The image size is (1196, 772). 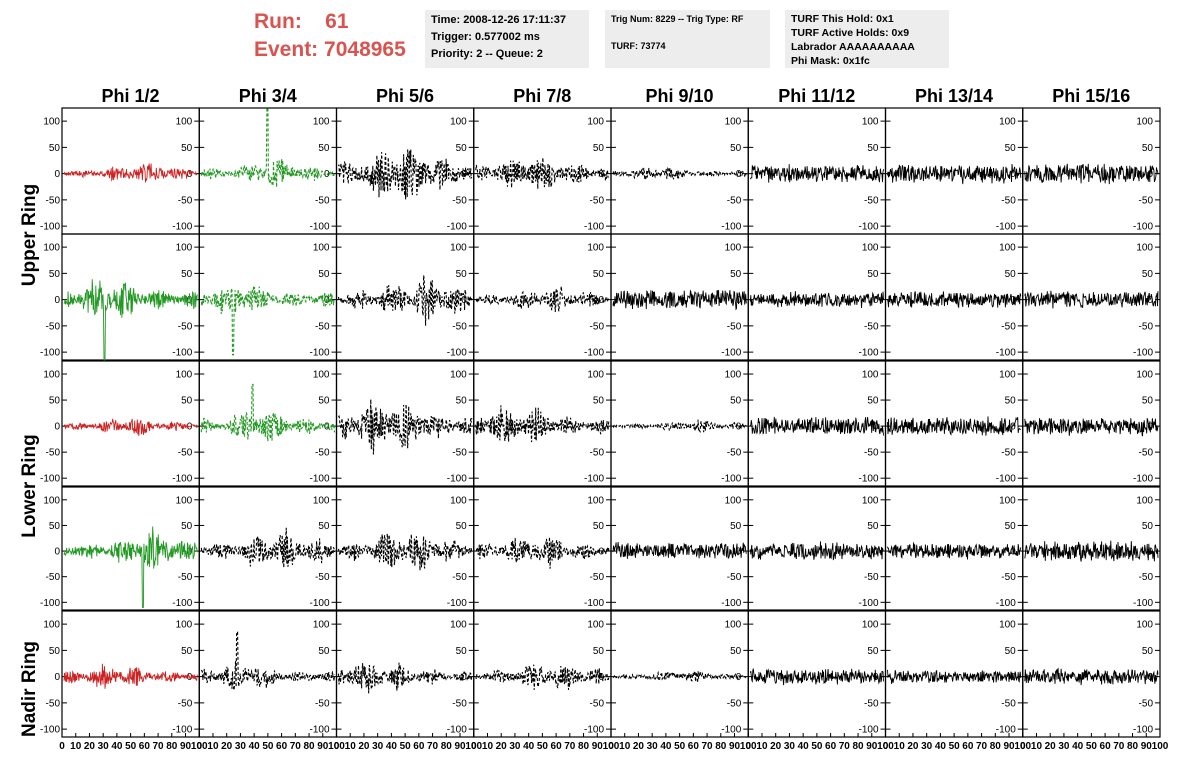 What do you see at coordinates (405, 96) in the screenshot?
I see `phi-header-3: Phi 5/6` at bounding box center [405, 96].